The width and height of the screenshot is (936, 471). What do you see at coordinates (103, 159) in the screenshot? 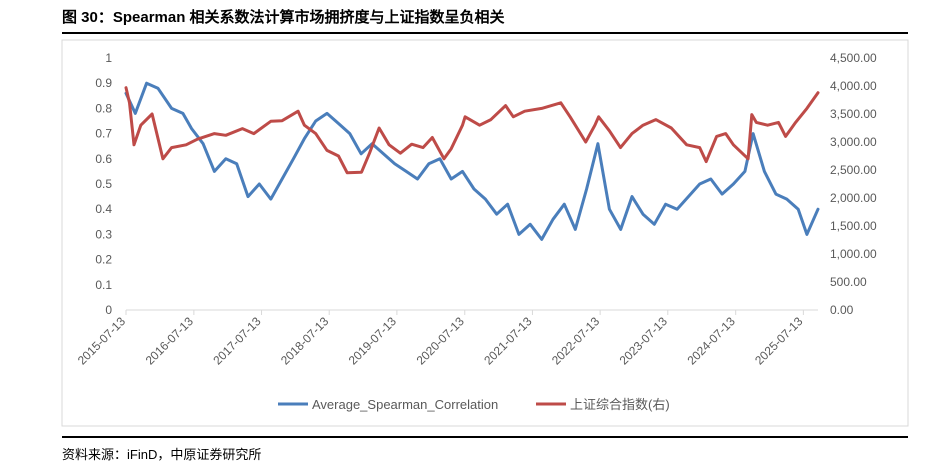
I see `left-tick-label: 0.6` at bounding box center [103, 159].